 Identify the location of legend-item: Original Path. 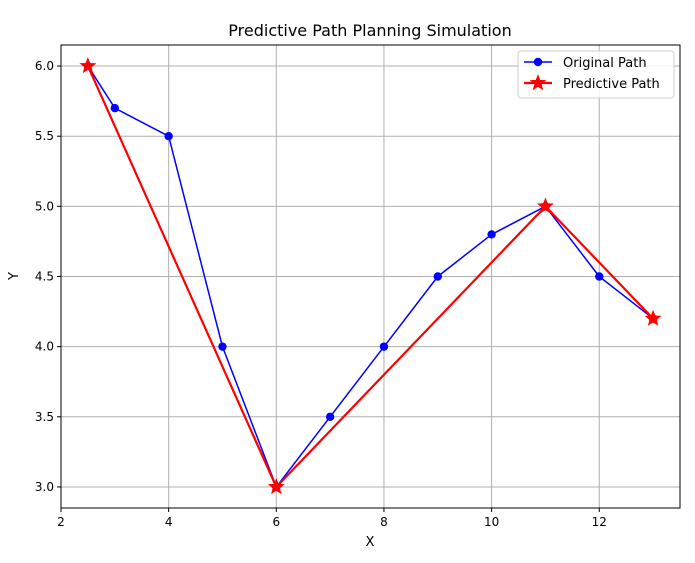
(585, 63).